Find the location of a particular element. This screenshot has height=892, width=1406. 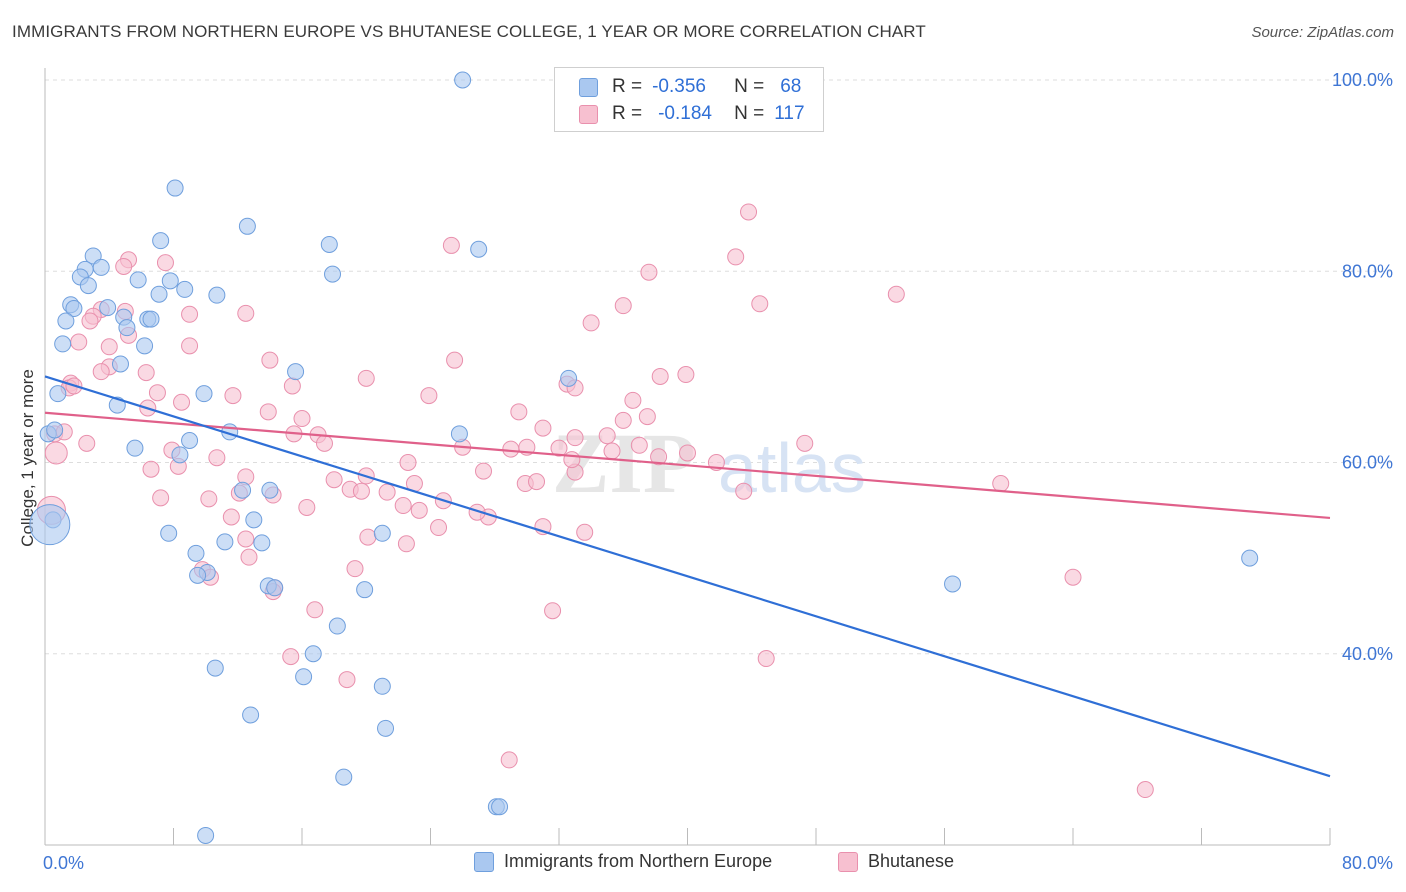

bottom-legend-swatch-pink is located at coordinates (848, 861).